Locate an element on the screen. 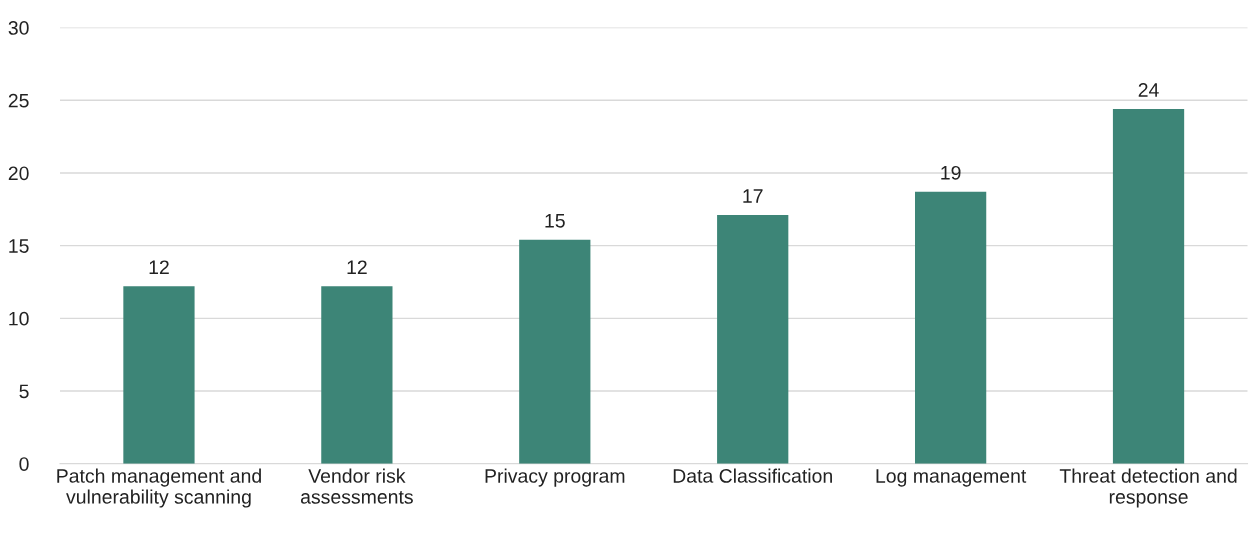  x-tick-label: Privacy program is located at coordinates (555, 477).